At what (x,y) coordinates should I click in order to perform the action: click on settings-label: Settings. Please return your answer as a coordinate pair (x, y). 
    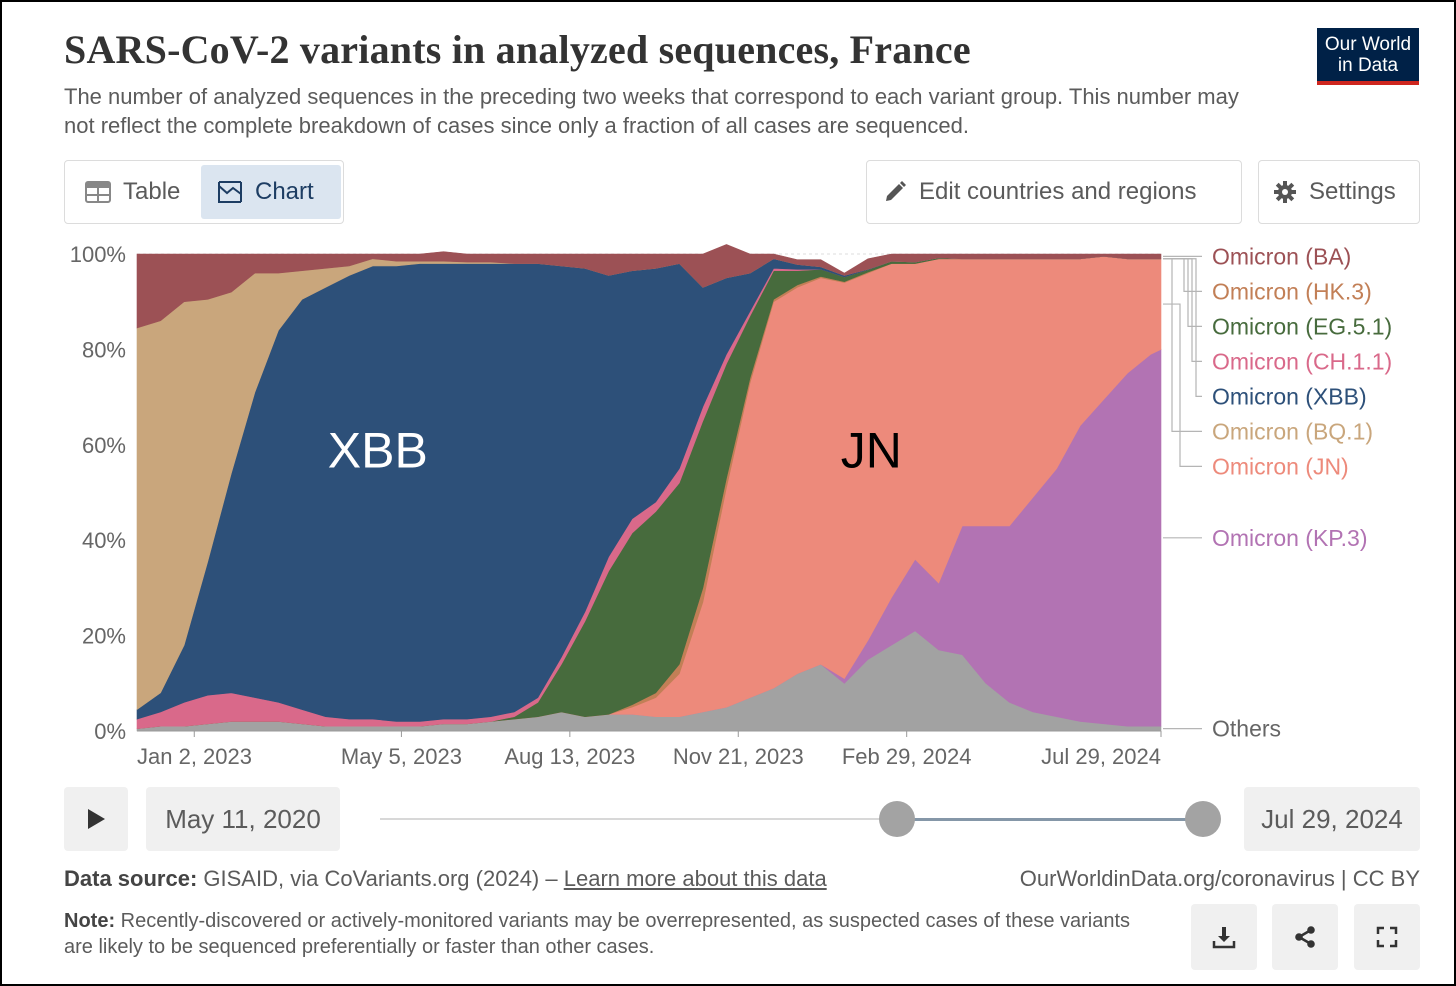
    Looking at the image, I should click on (1352, 191).